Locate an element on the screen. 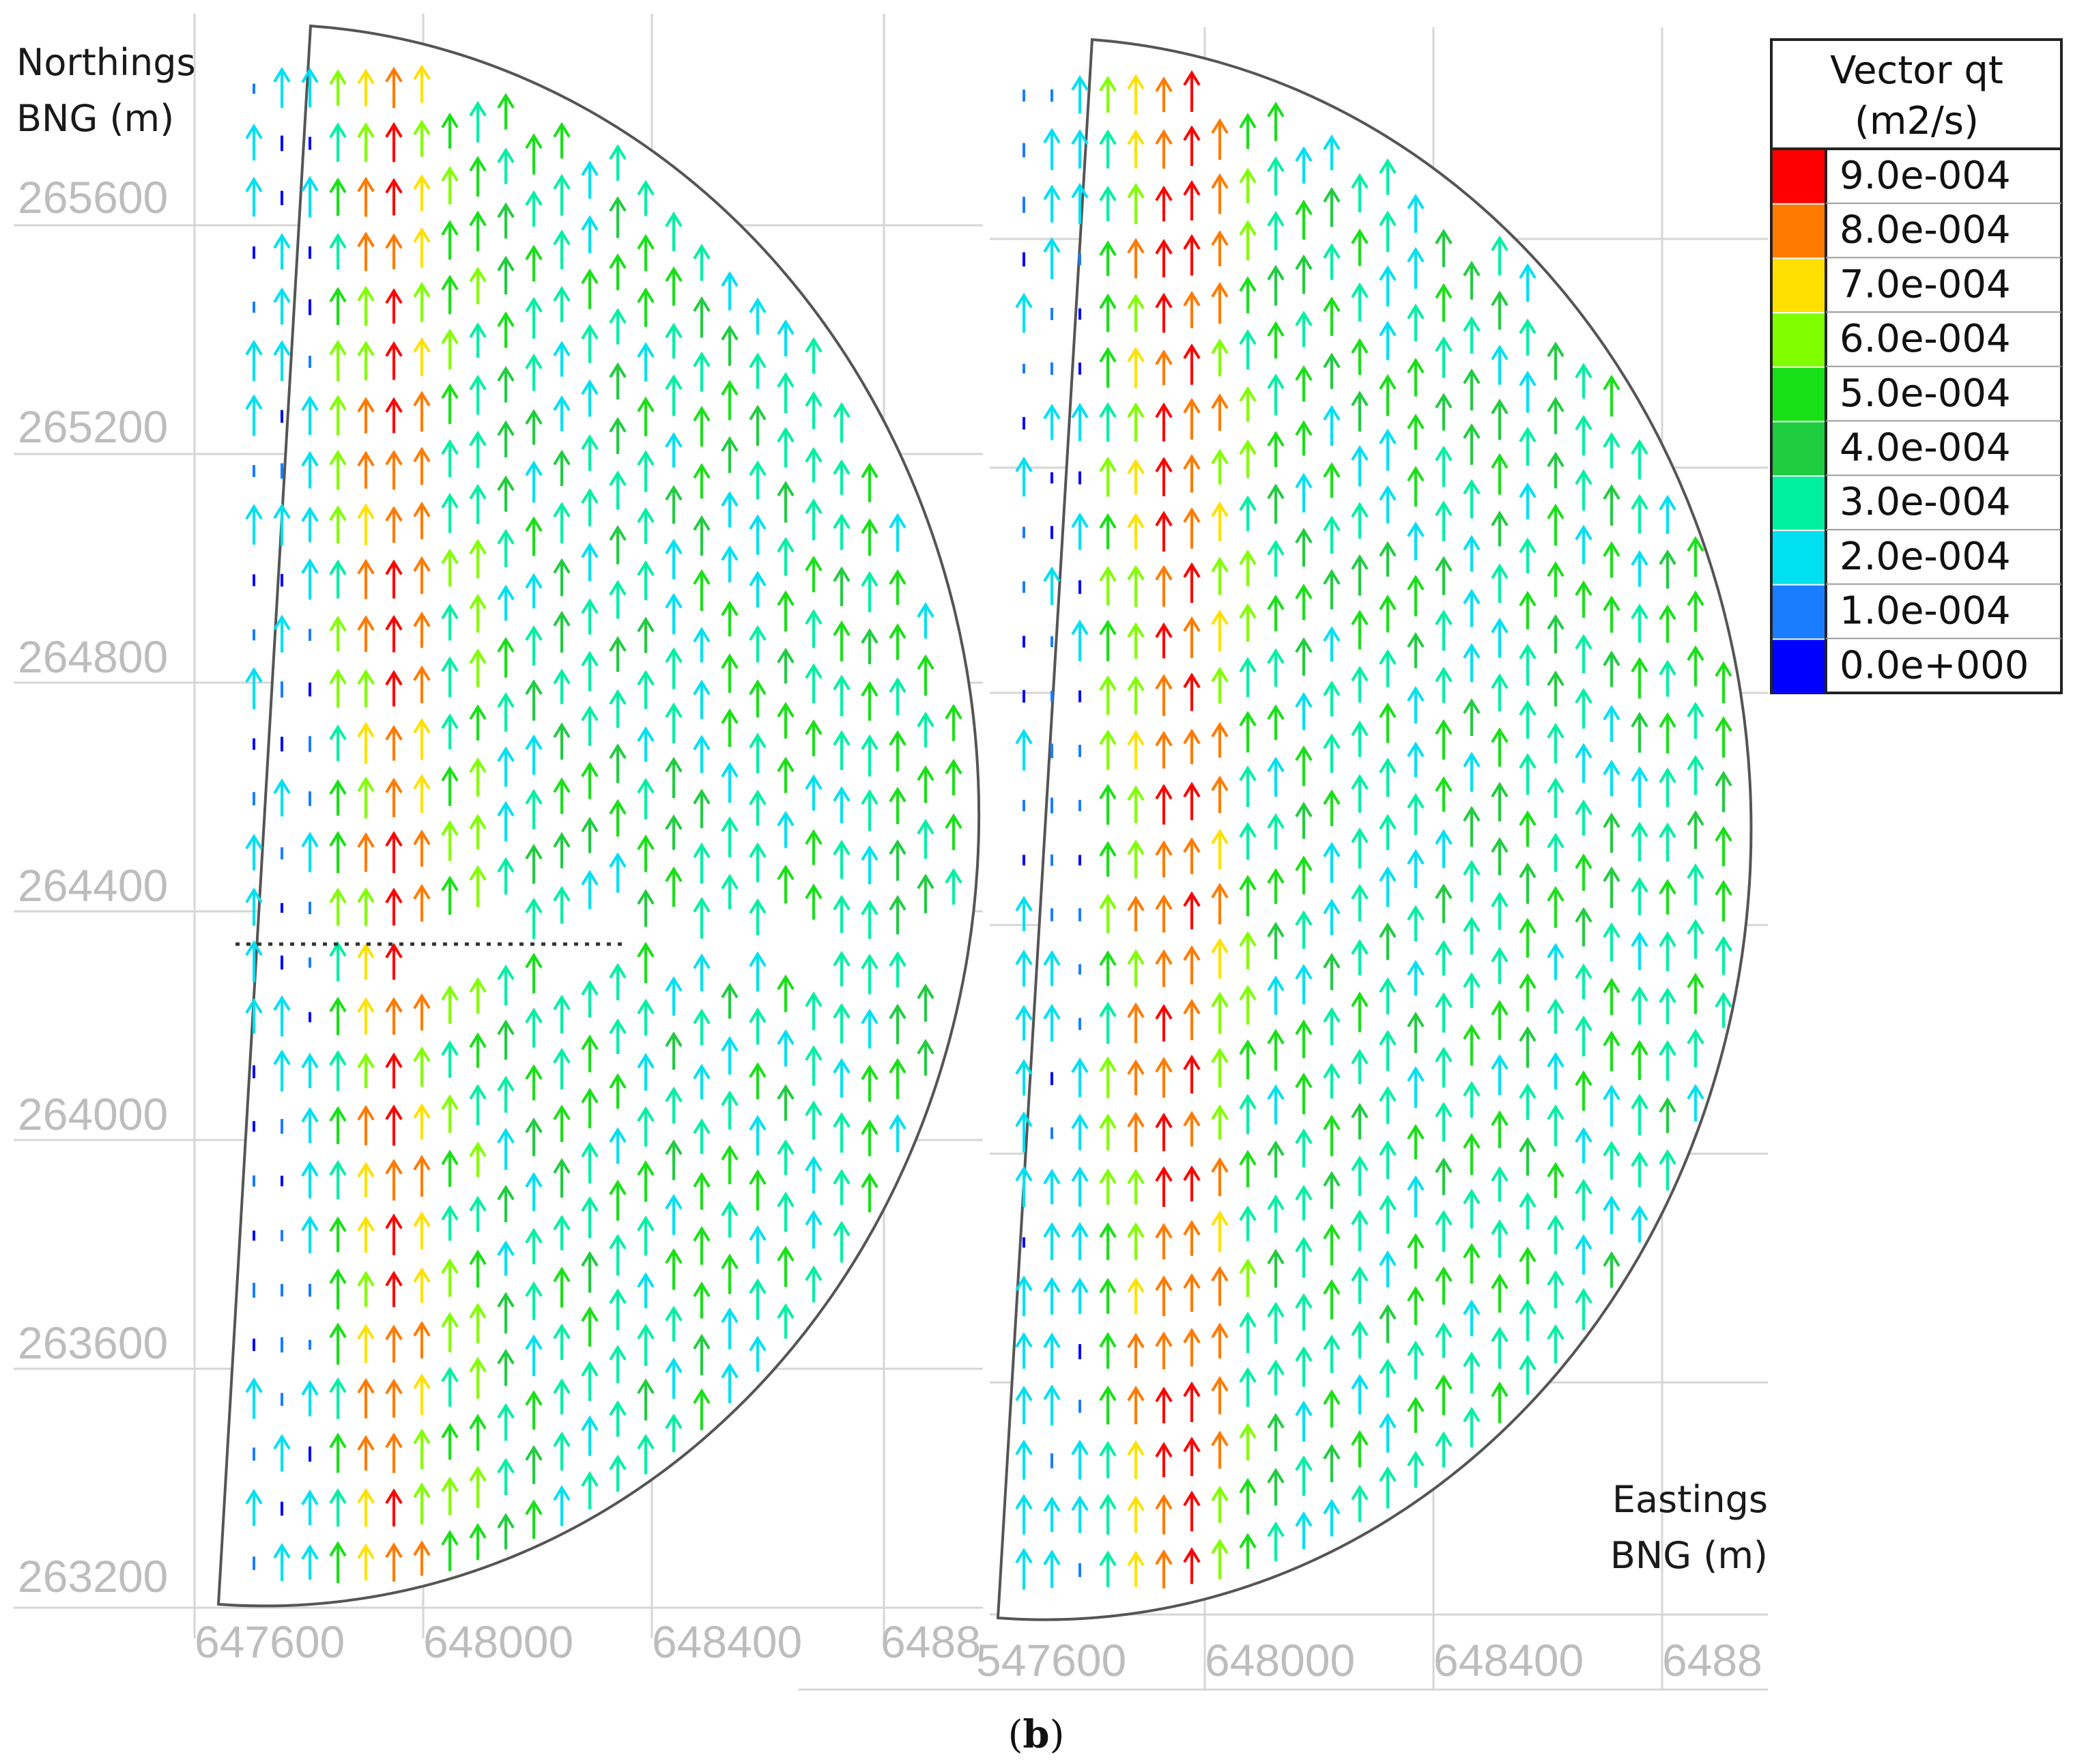 This screenshot has width=2073, height=1764. y-tick-label: 264000 is located at coordinates (93, 1114).